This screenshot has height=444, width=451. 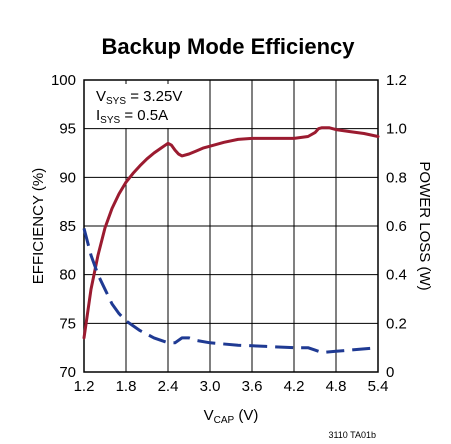 What do you see at coordinates (168, 386) in the screenshot?
I see `x-tick-label: 2.4` at bounding box center [168, 386].